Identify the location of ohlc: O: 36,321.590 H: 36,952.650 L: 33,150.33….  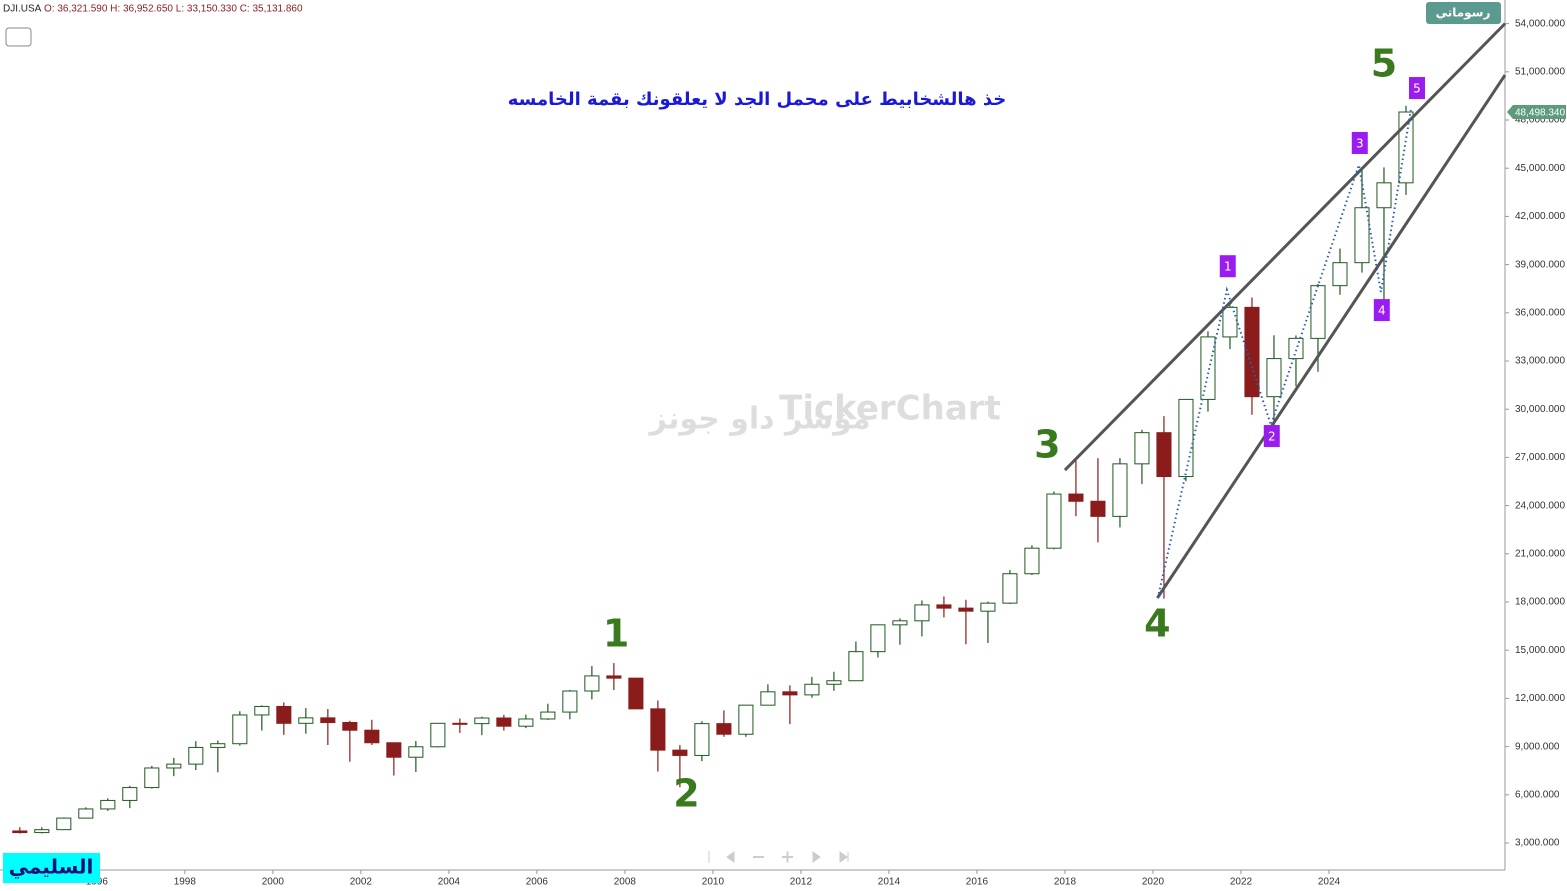
(173, 9).